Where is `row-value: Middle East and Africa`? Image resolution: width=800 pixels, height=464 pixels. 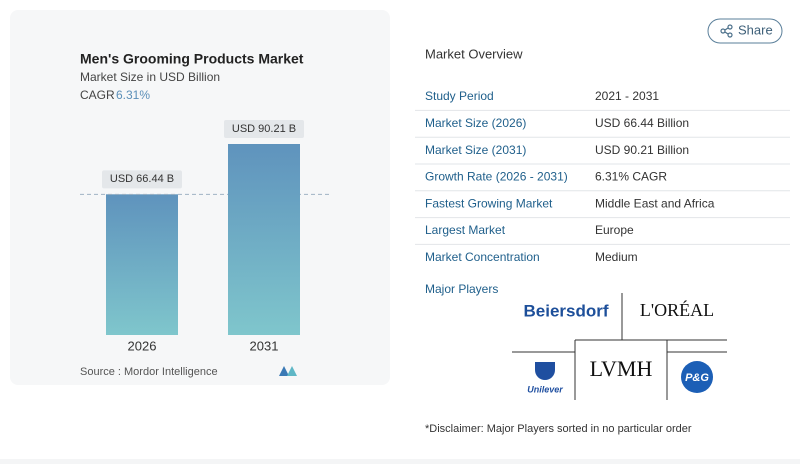
row-value: Middle East and Africa is located at coordinates (655, 203).